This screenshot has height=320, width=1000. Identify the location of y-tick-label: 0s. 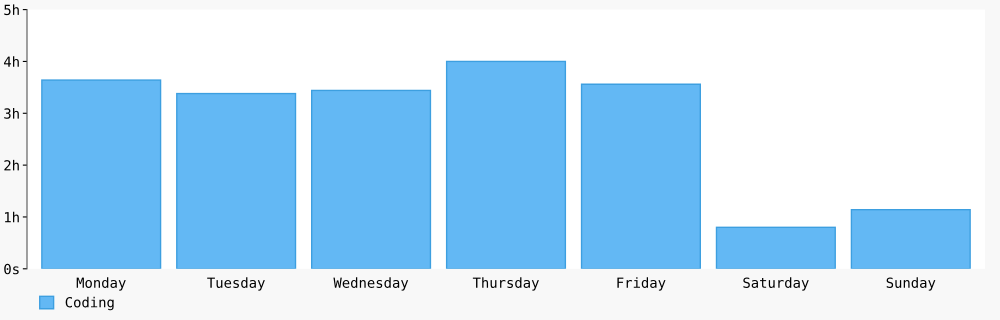
(11, 269).